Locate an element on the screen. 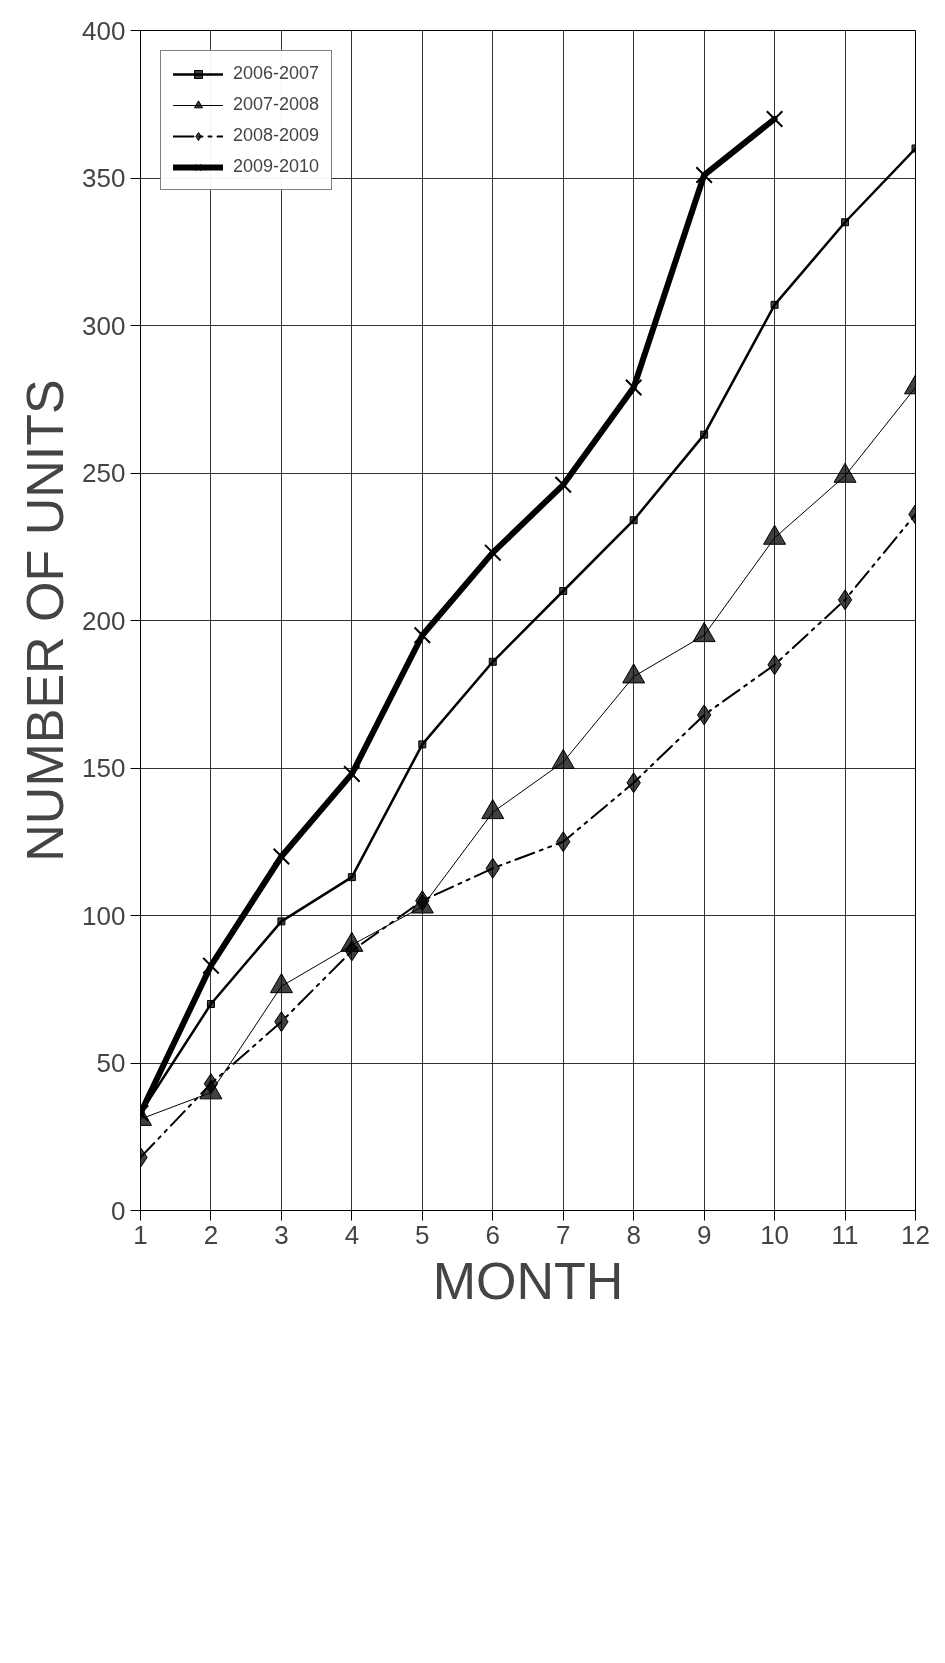 This screenshot has height=1663, width=945. y-tick-label: 350 is located at coordinates (104, 178).